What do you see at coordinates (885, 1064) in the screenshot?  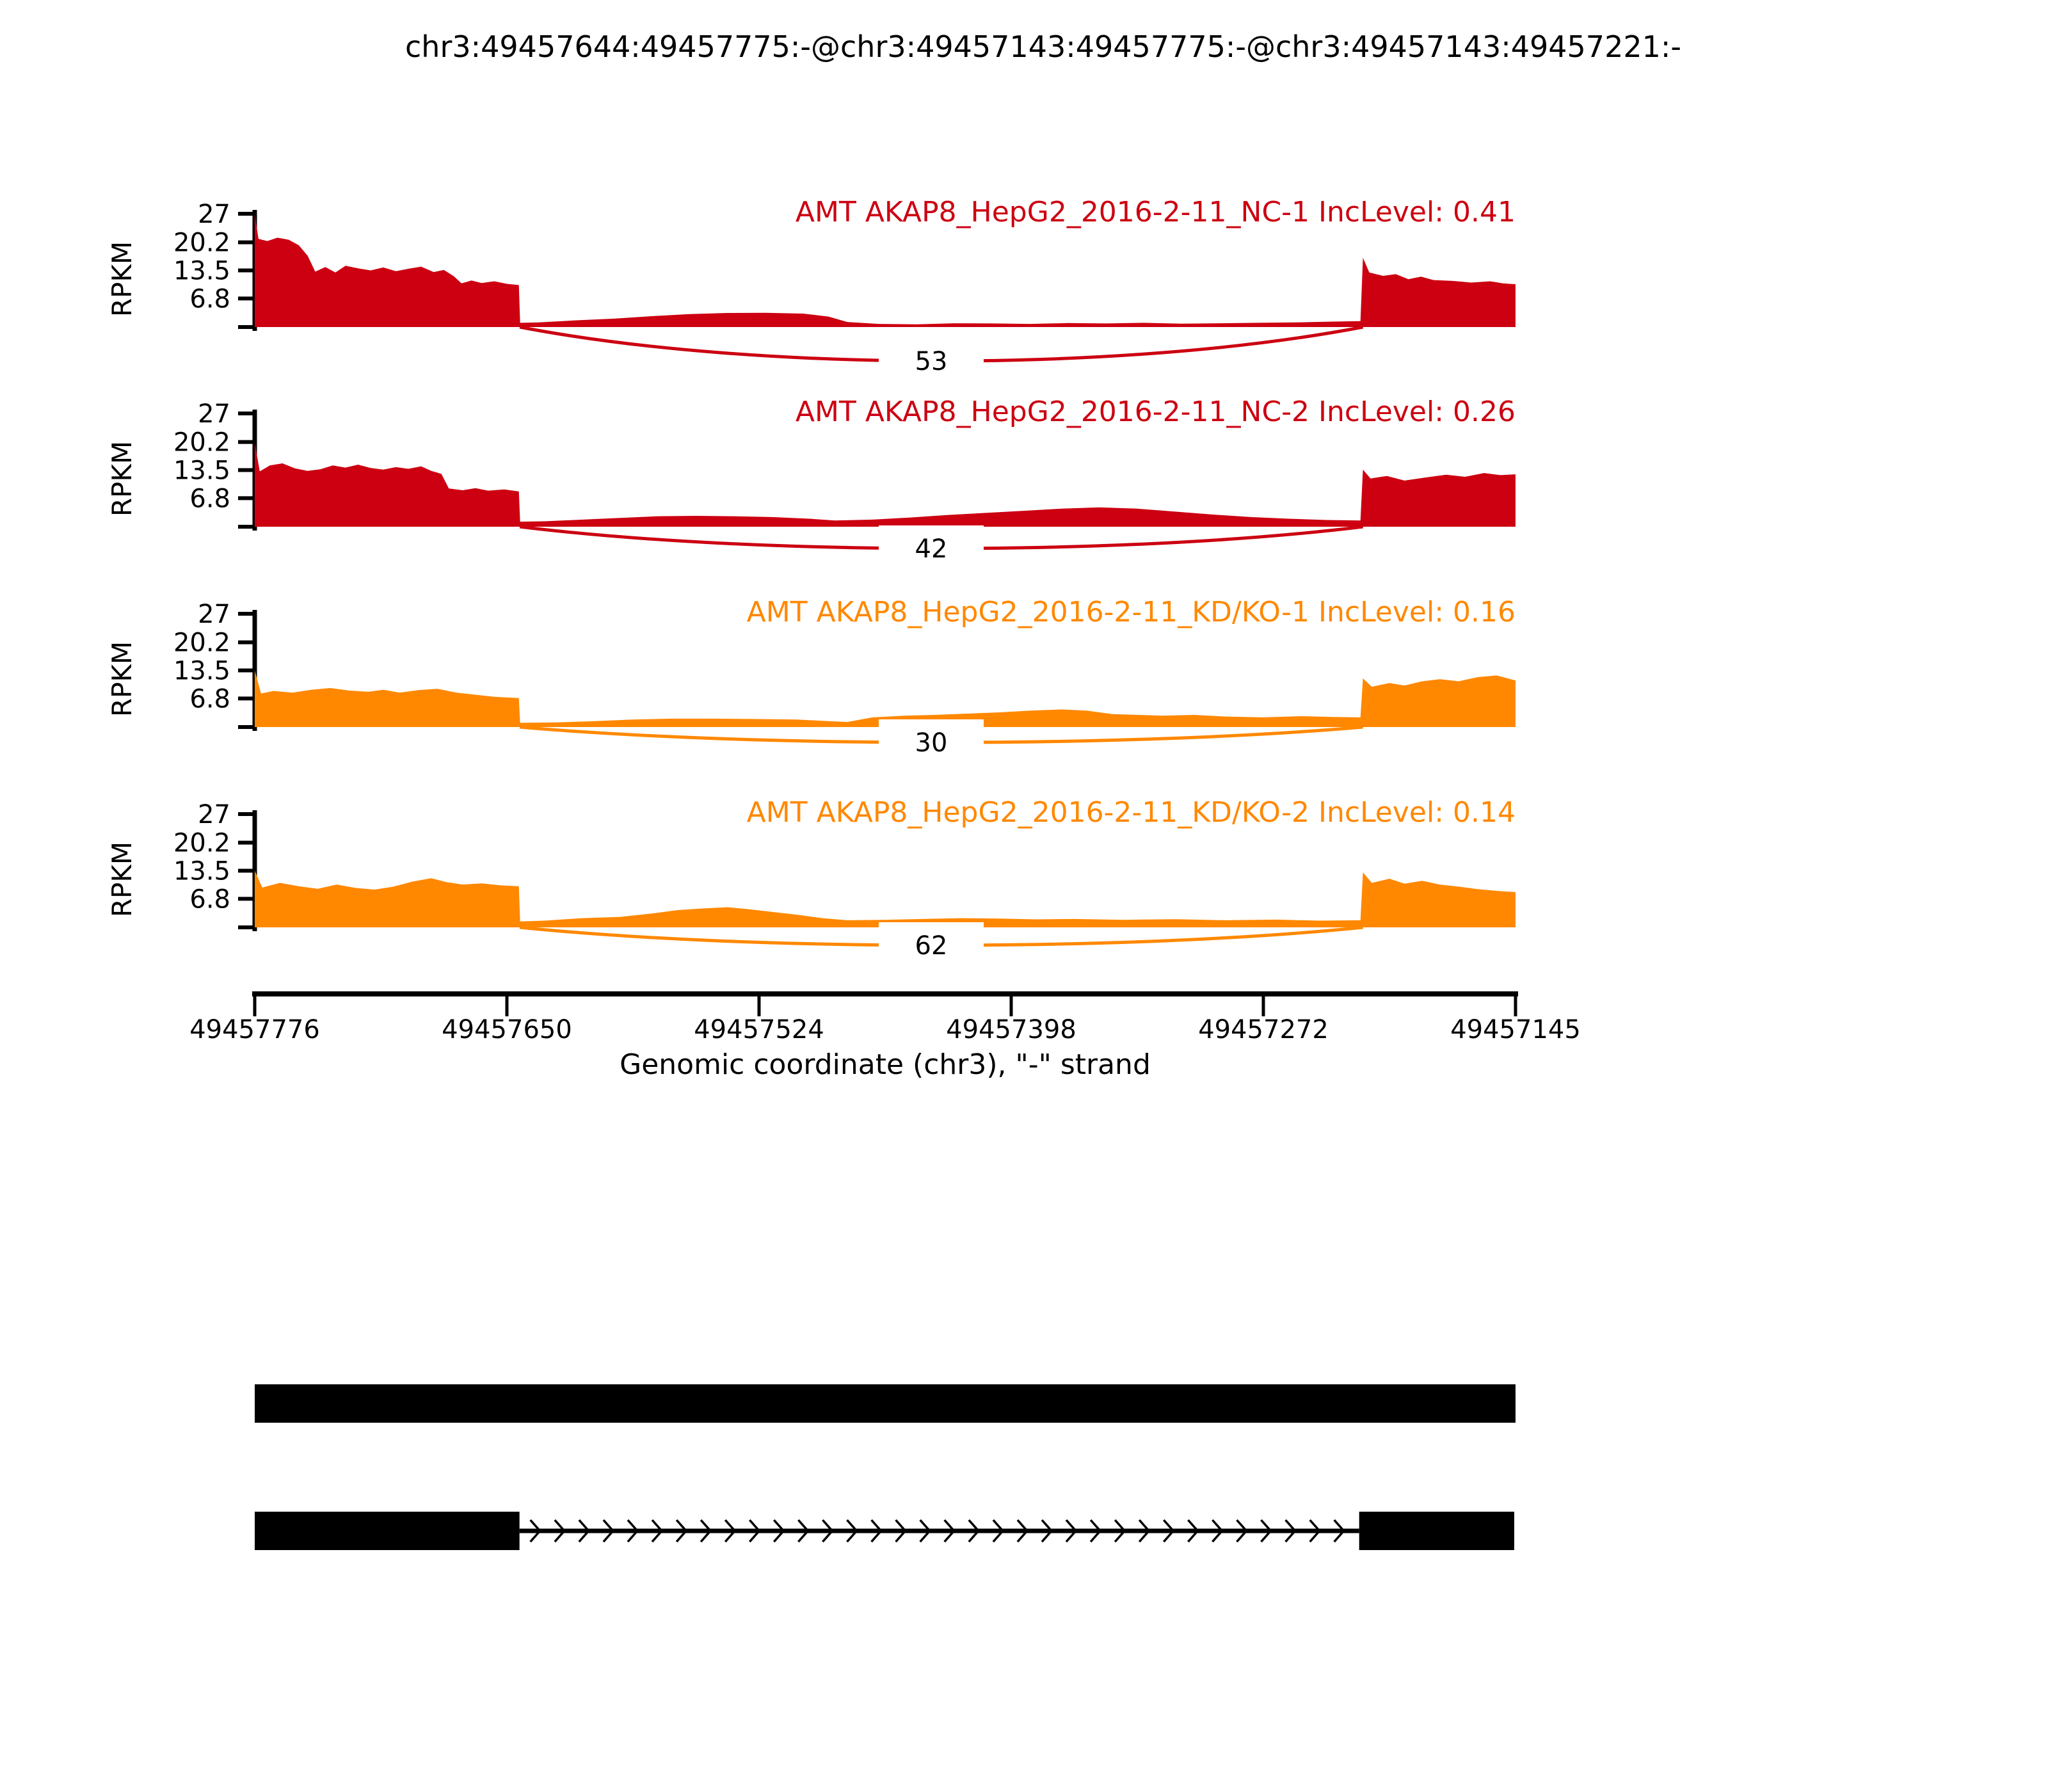 I see `x-axis-title: Genomic coordinate (chr3), "-" strand` at bounding box center [885, 1064].